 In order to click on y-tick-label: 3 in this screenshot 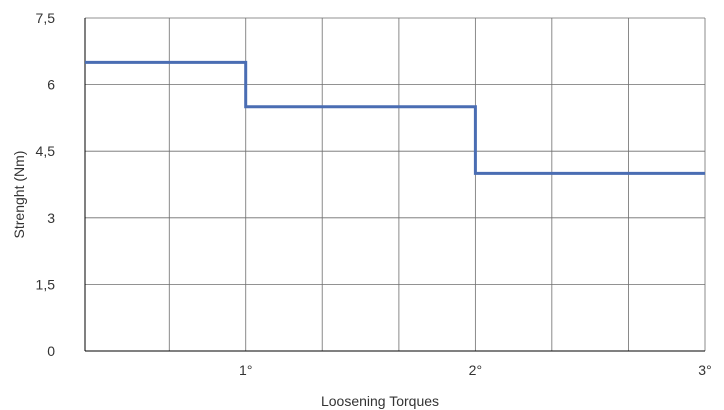, I will do `click(51, 218)`.